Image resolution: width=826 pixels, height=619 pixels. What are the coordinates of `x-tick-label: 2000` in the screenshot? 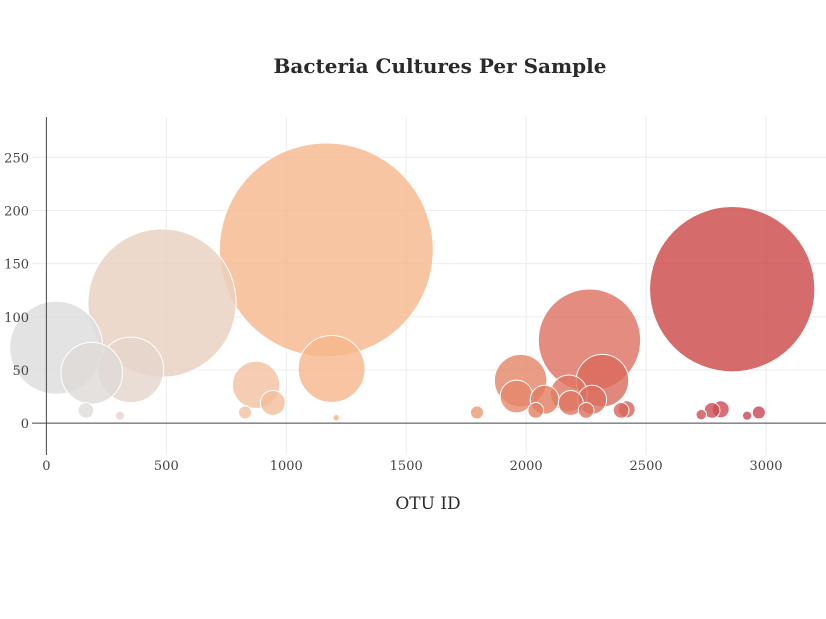 It's located at (526, 466).